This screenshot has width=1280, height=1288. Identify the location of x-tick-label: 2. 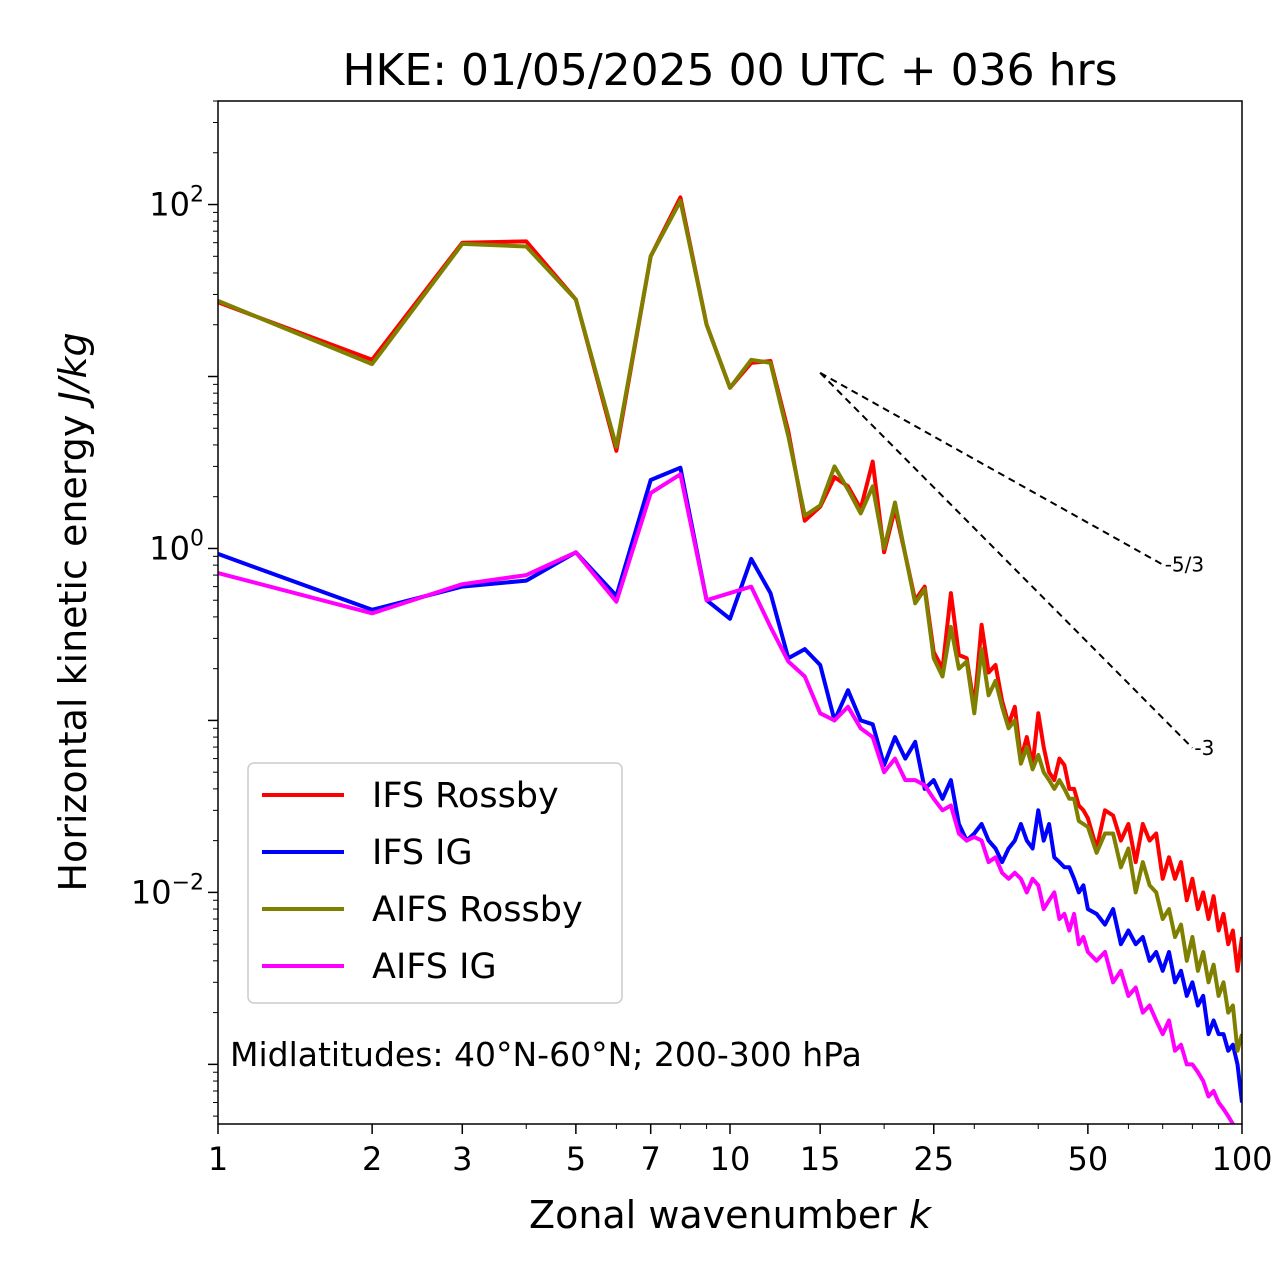
(372, 1159).